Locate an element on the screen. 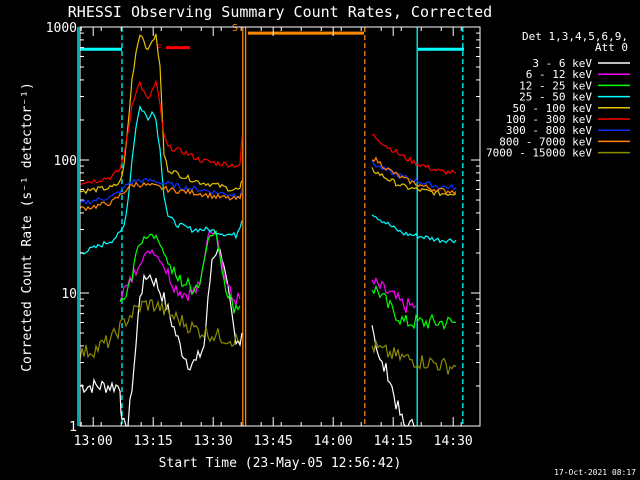 This screenshot has width=640, height=480. legend-label-7000-15000-kev: 7000 - 15000 keV is located at coordinates (539, 153).